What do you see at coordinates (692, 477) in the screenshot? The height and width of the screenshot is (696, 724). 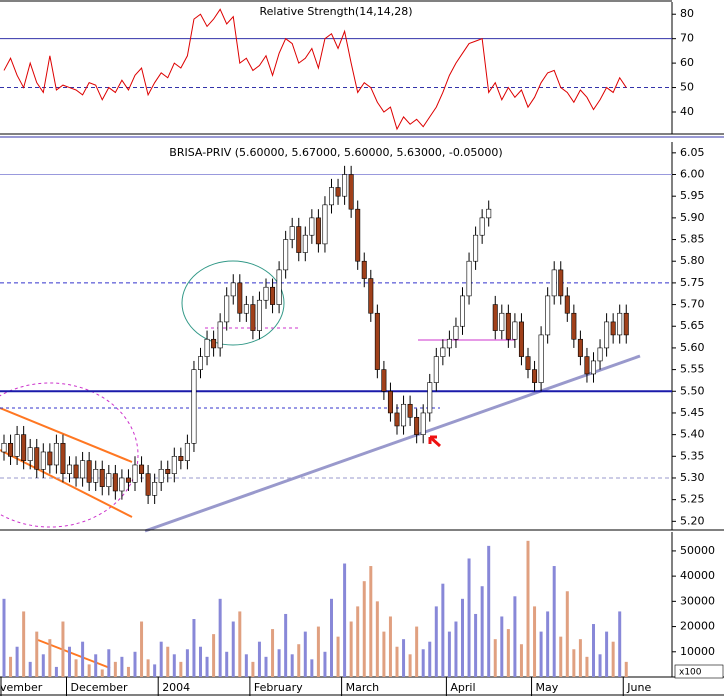 I see `y-tick-label: 5.30` at bounding box center [692, 477].